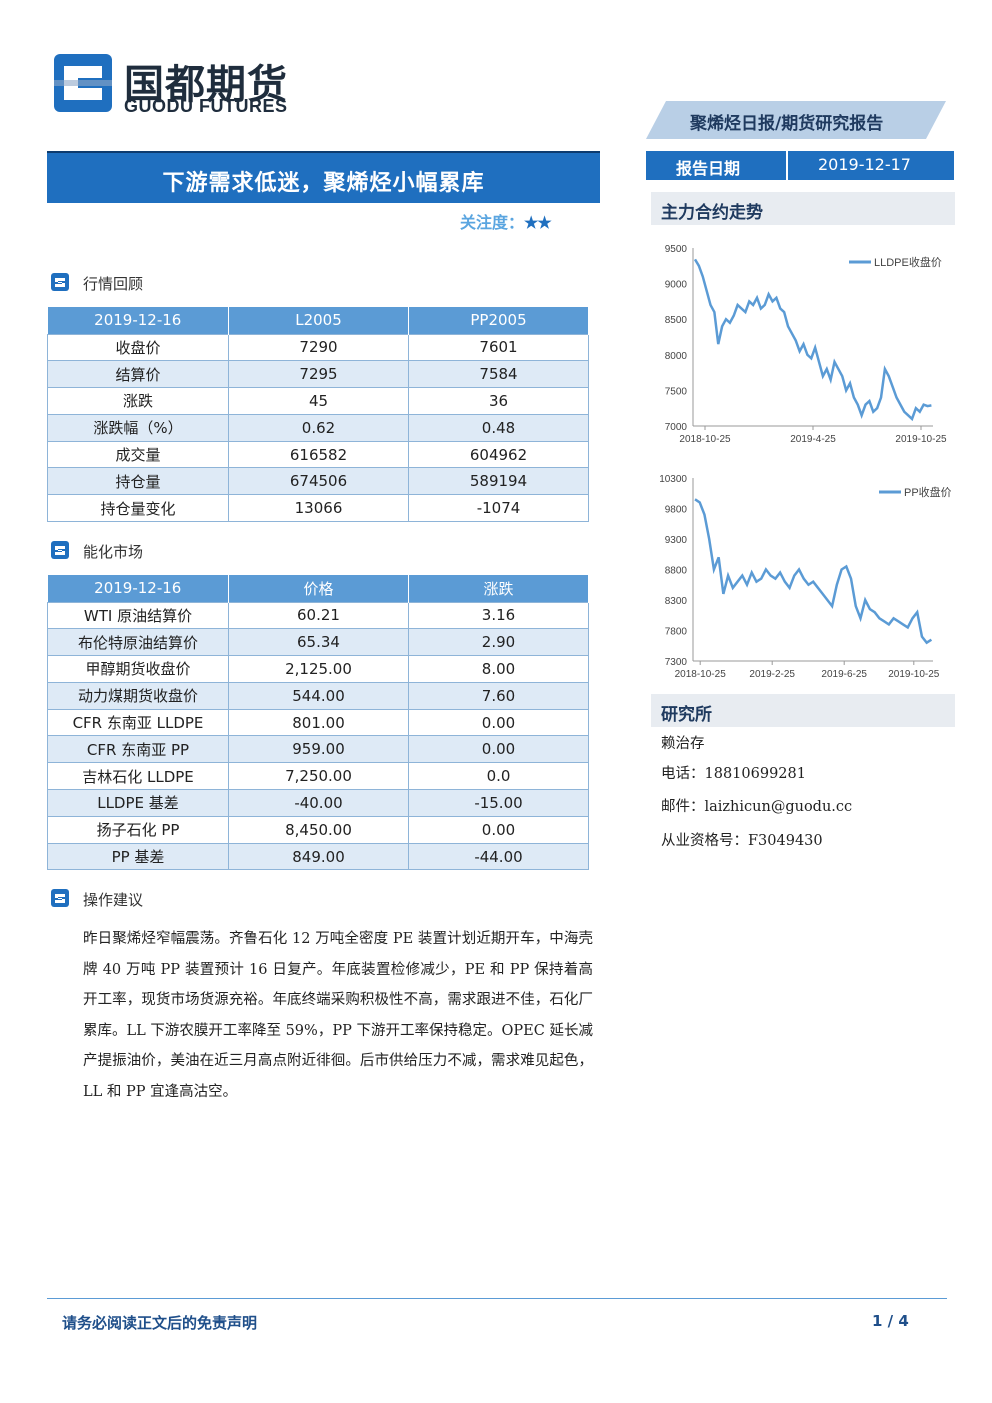  I want to click on analyst-email: 邮件：laizhicun@guodu.cc, so click(757, 807).